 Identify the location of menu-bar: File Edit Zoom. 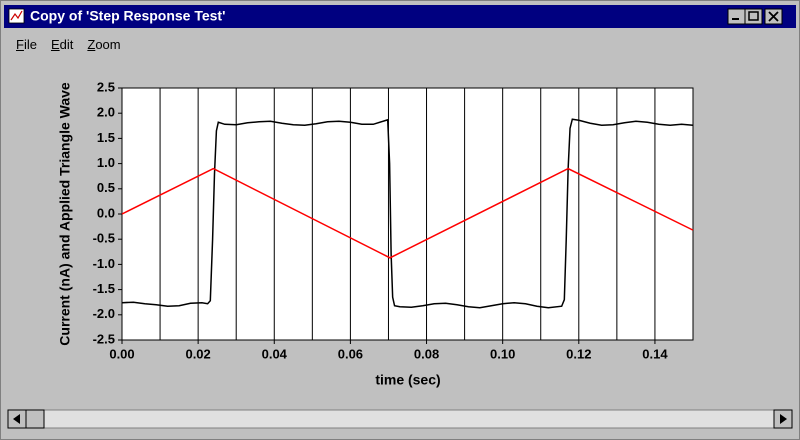
(68, 44).